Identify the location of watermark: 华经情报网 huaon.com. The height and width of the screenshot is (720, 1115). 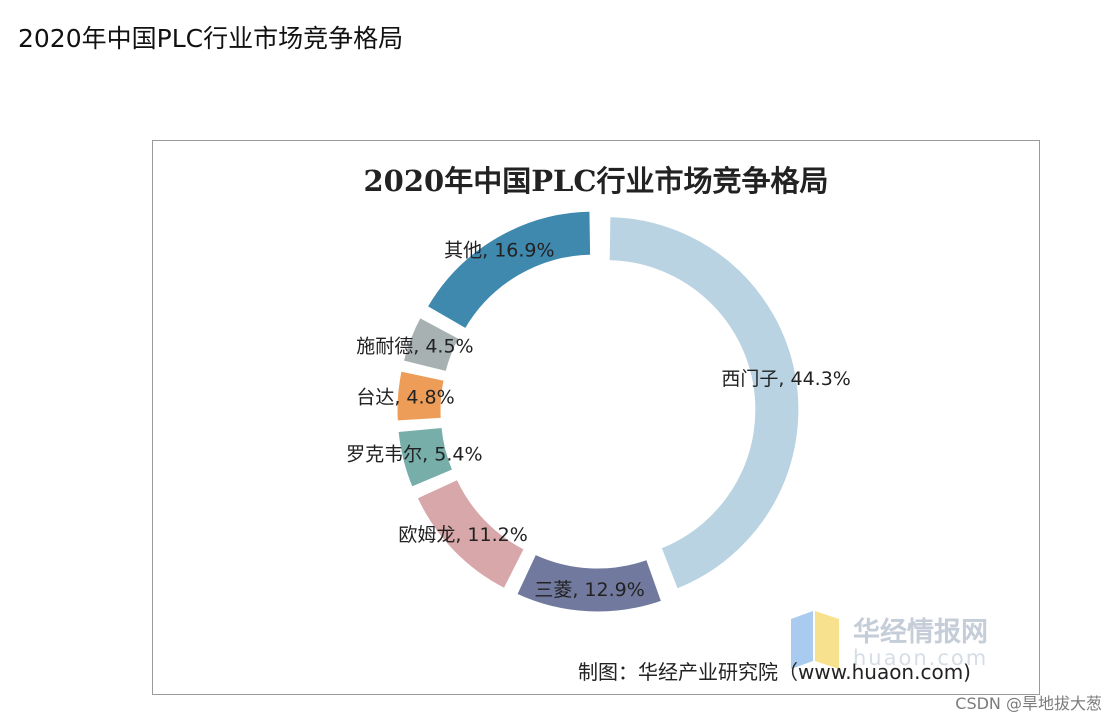
(889, 640).